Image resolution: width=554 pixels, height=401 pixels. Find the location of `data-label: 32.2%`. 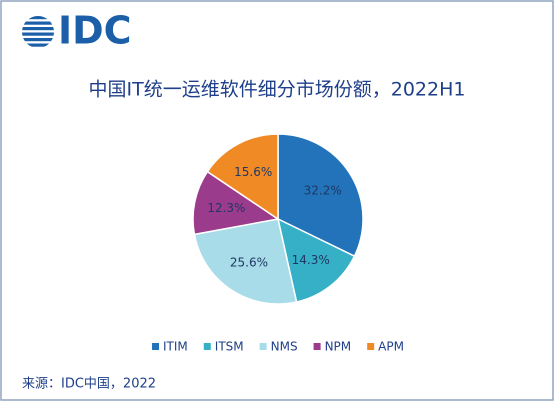

data-label: 32.2% is located at coordinates (323, 191).